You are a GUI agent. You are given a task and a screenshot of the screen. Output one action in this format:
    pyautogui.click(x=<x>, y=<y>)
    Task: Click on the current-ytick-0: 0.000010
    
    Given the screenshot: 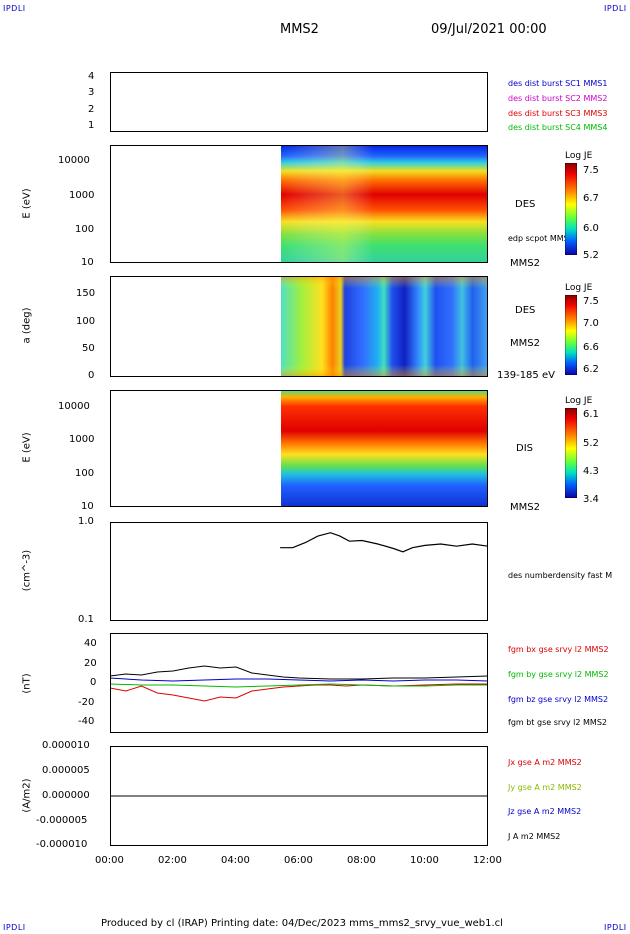 What is the action you would take?
    pyautogui.click(x=66, y=745)
    